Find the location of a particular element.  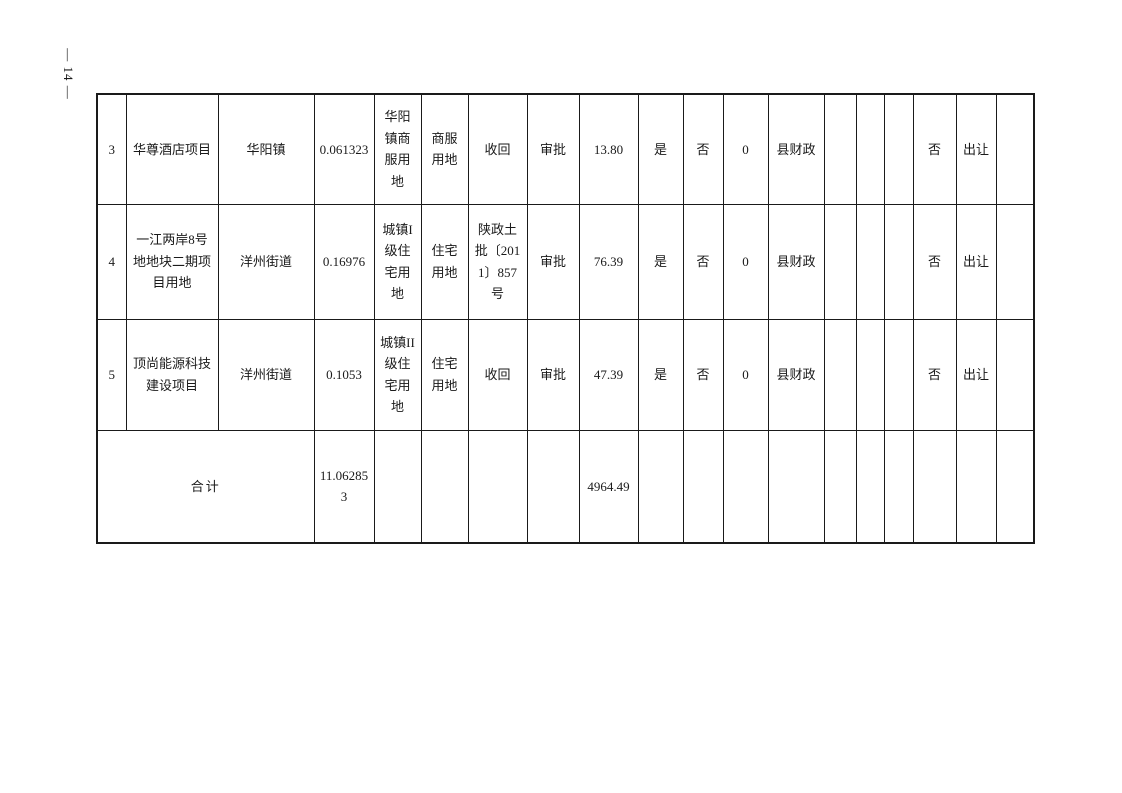

cell-project-name: 一江两岸8号地地块二期项目用地 is located at coordinates (172, 261).